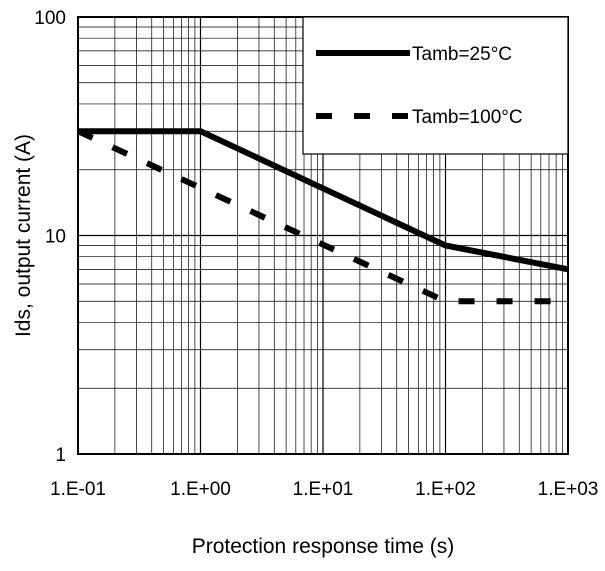 The width and height of the screenshot is (605, 571). What do you see at coordinates (55, 237) in the screenshot?
I see `y-tick-label: 10` at bounding box center [55, 237].